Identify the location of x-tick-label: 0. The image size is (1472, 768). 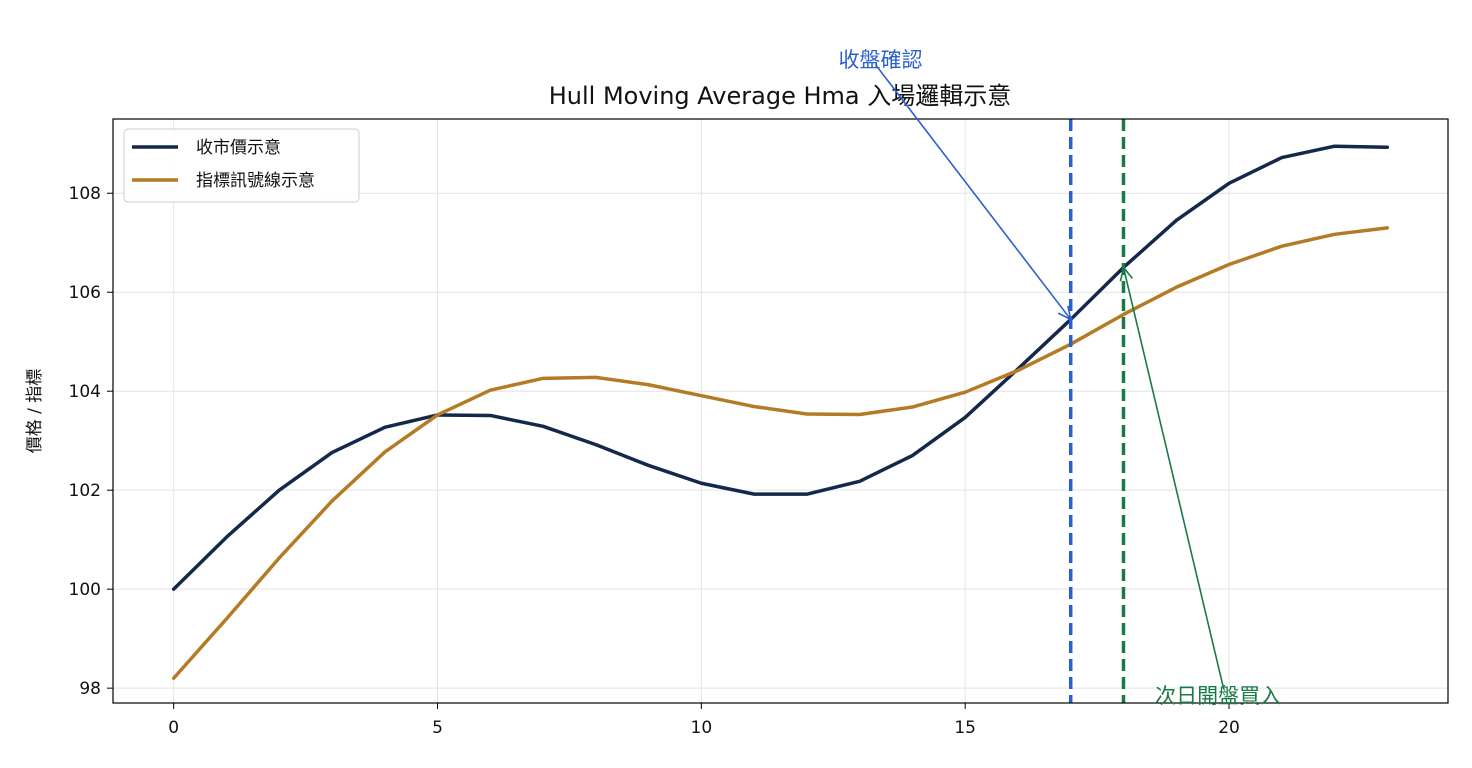
(173, 728).